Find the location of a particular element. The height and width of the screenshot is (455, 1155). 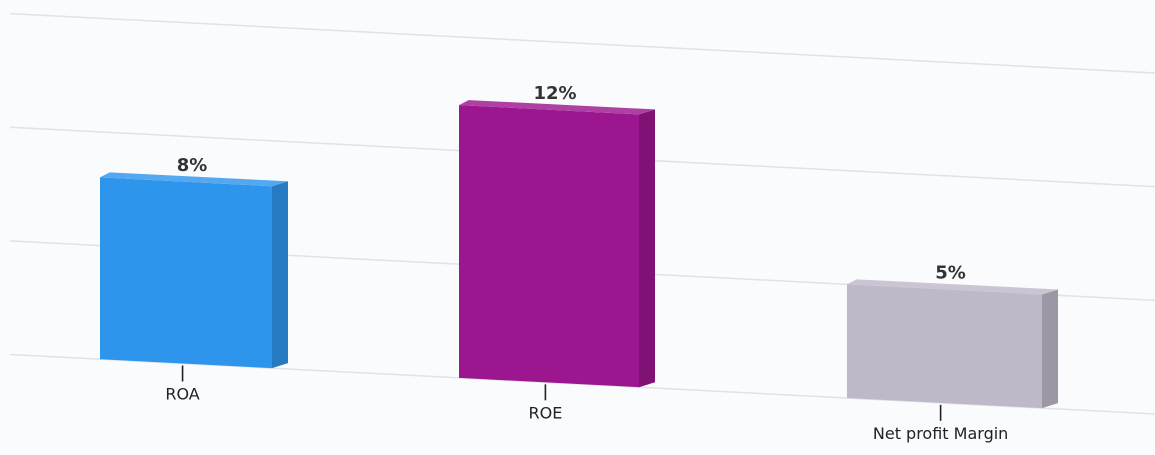

category-label: ROA is located at coordinates (182, 393).